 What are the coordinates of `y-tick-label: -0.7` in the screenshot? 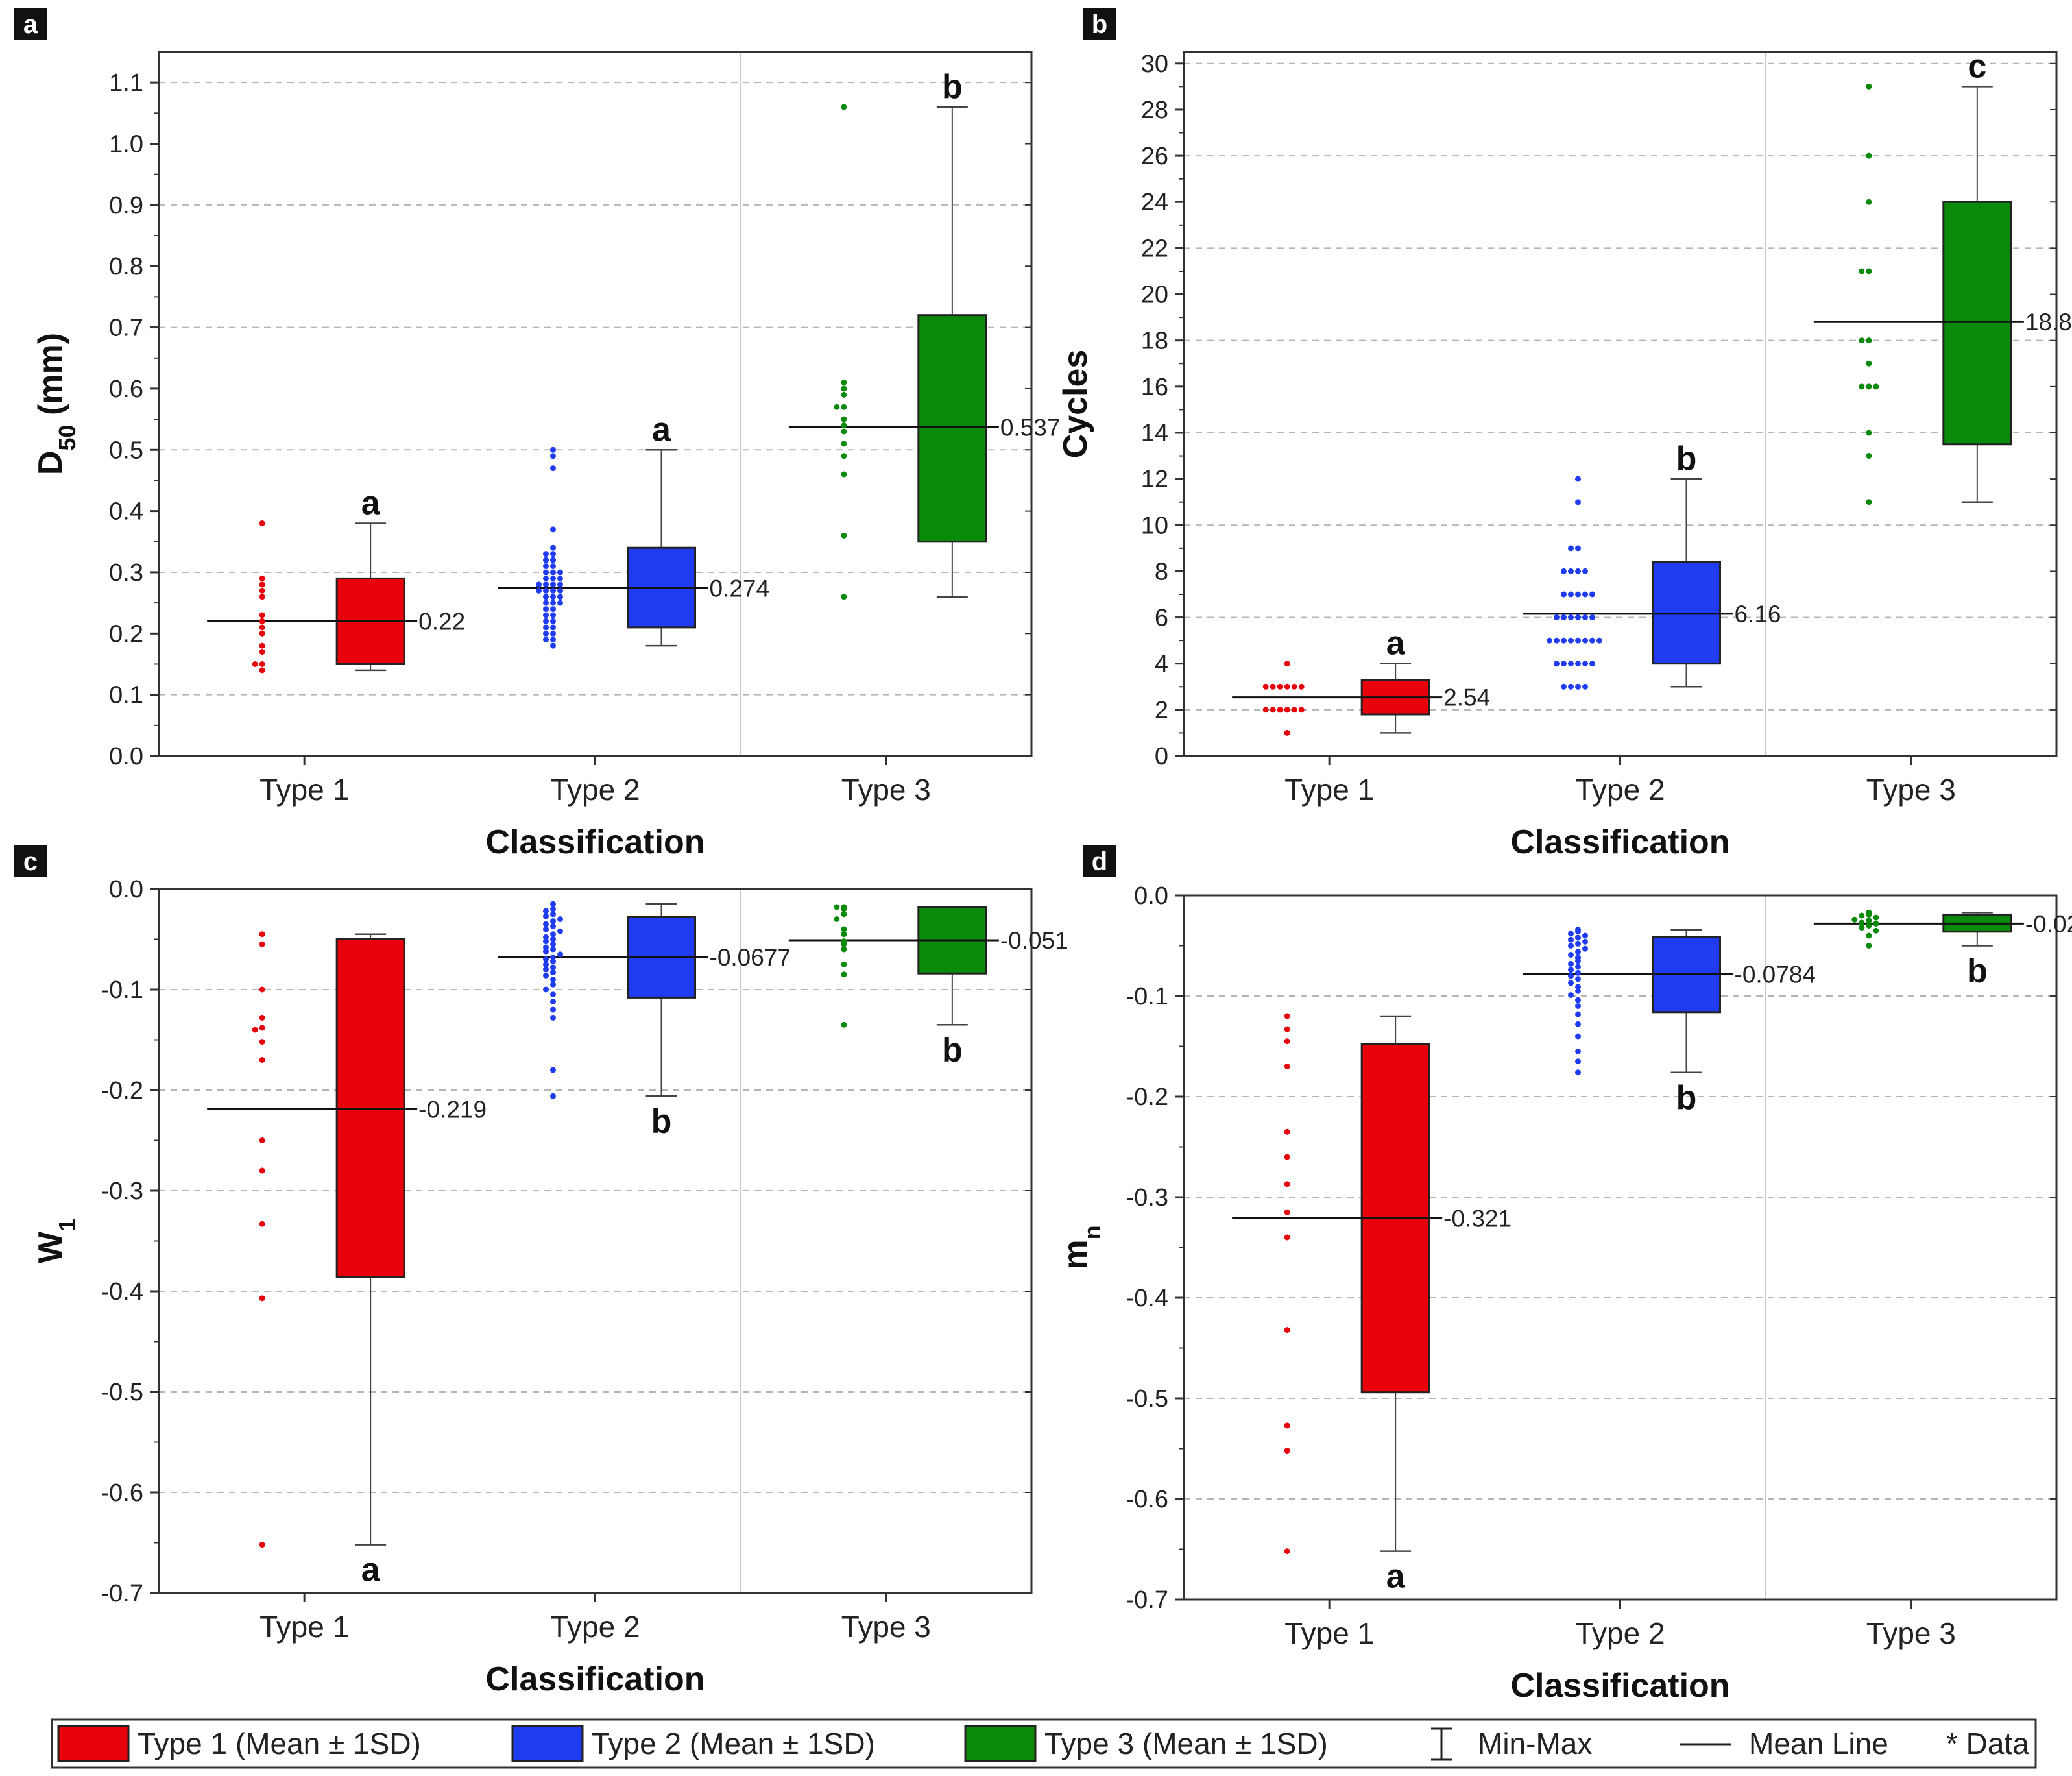 It's located at (1147, 1600).